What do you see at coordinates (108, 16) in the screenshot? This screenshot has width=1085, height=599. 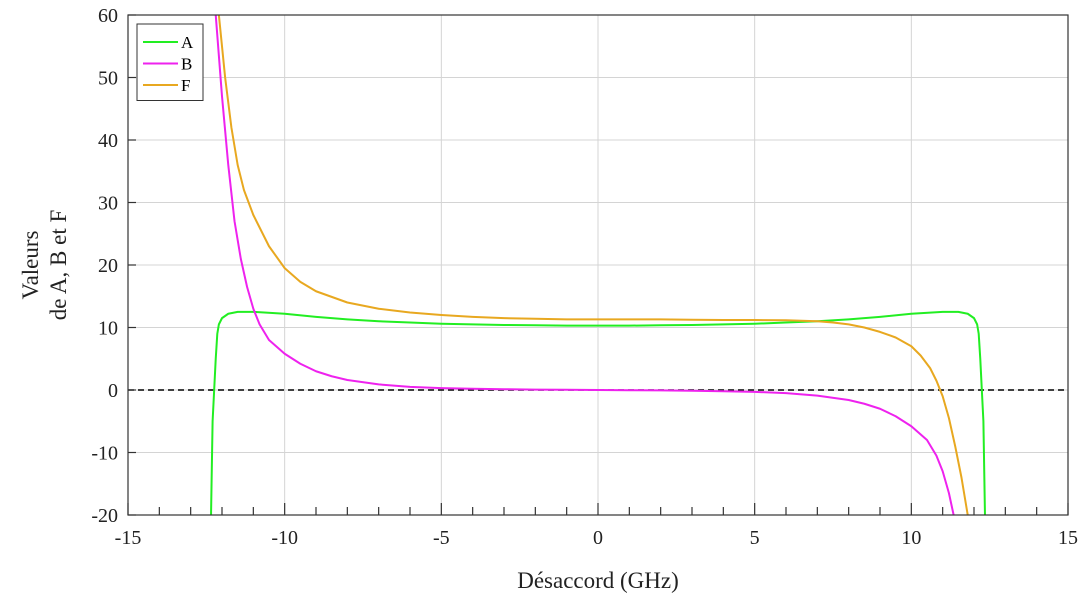 I see `y-tick-label: 60` at bounding box center [108, 16].